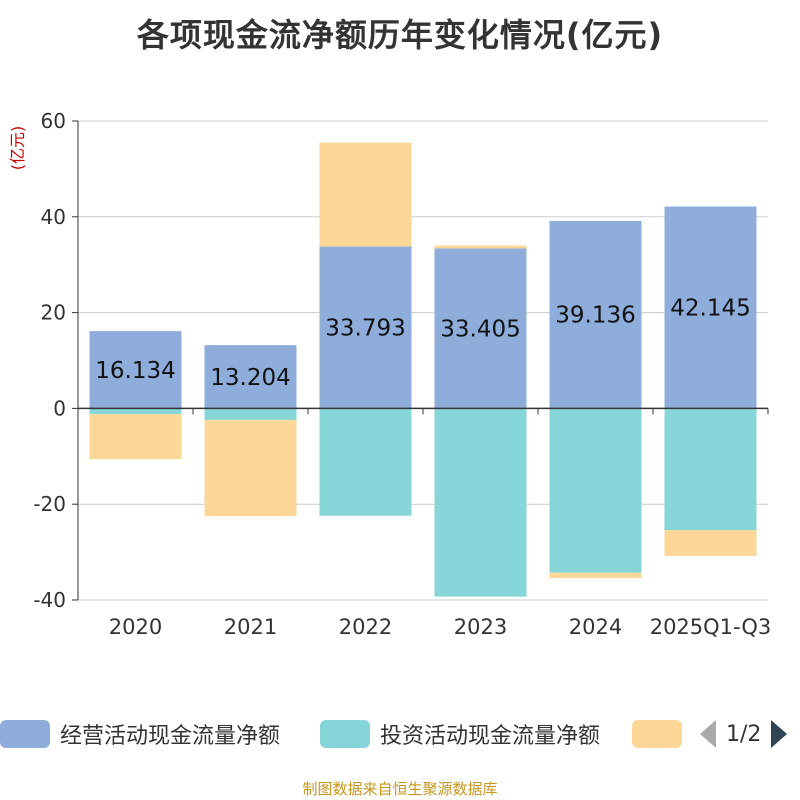 Image resolution: width=800 pixels, height=800 pixels. Describe the element at coordinates (365, 194) in the screenshot. I see `bar-financing-2022` at that location.